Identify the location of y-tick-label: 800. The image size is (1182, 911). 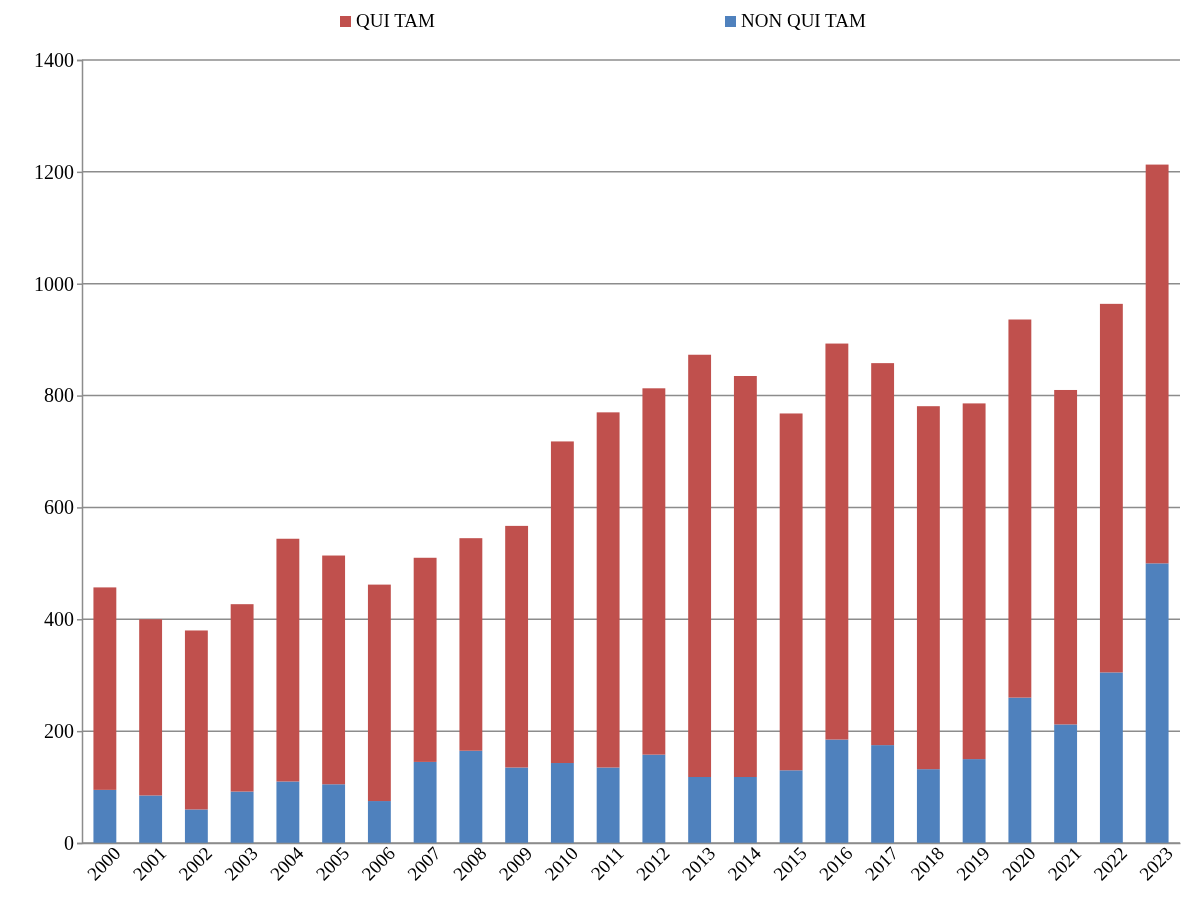
(59, 395).